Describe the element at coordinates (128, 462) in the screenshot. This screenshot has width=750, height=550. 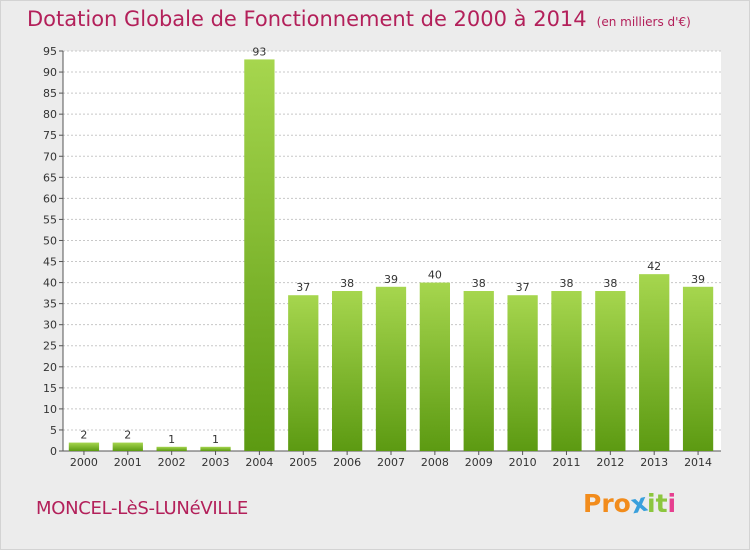
I see `x-tick-label: 2001` at that location.